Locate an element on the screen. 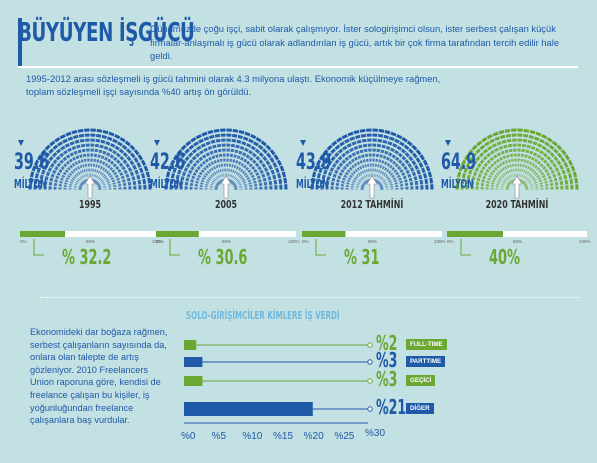 The height and width of the screenshot is (463, 597). bar-category-chip: PARTTIME is located at coordinates (426, 361).